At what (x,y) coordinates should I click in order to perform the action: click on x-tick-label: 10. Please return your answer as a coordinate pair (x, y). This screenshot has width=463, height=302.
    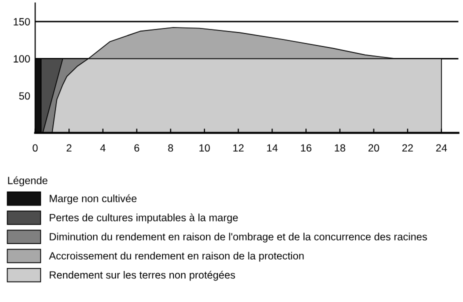
    Looking at the image, I should click on (204, 148).